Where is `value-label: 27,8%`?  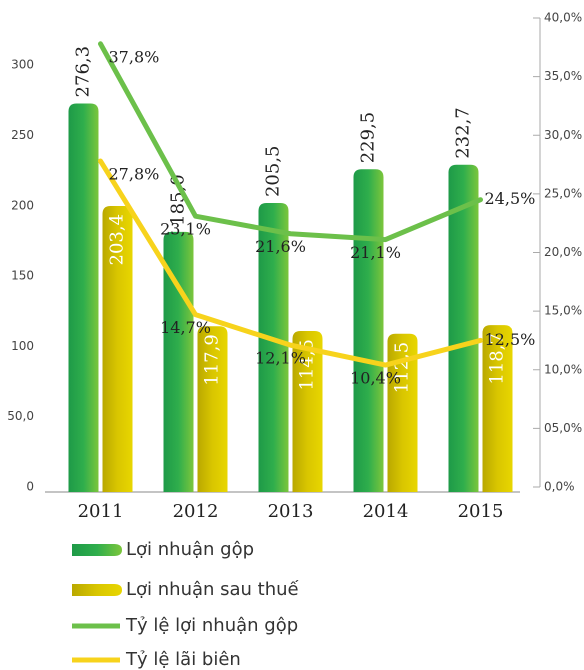 value-label: 27,8% is located at coordinates (134, 174).